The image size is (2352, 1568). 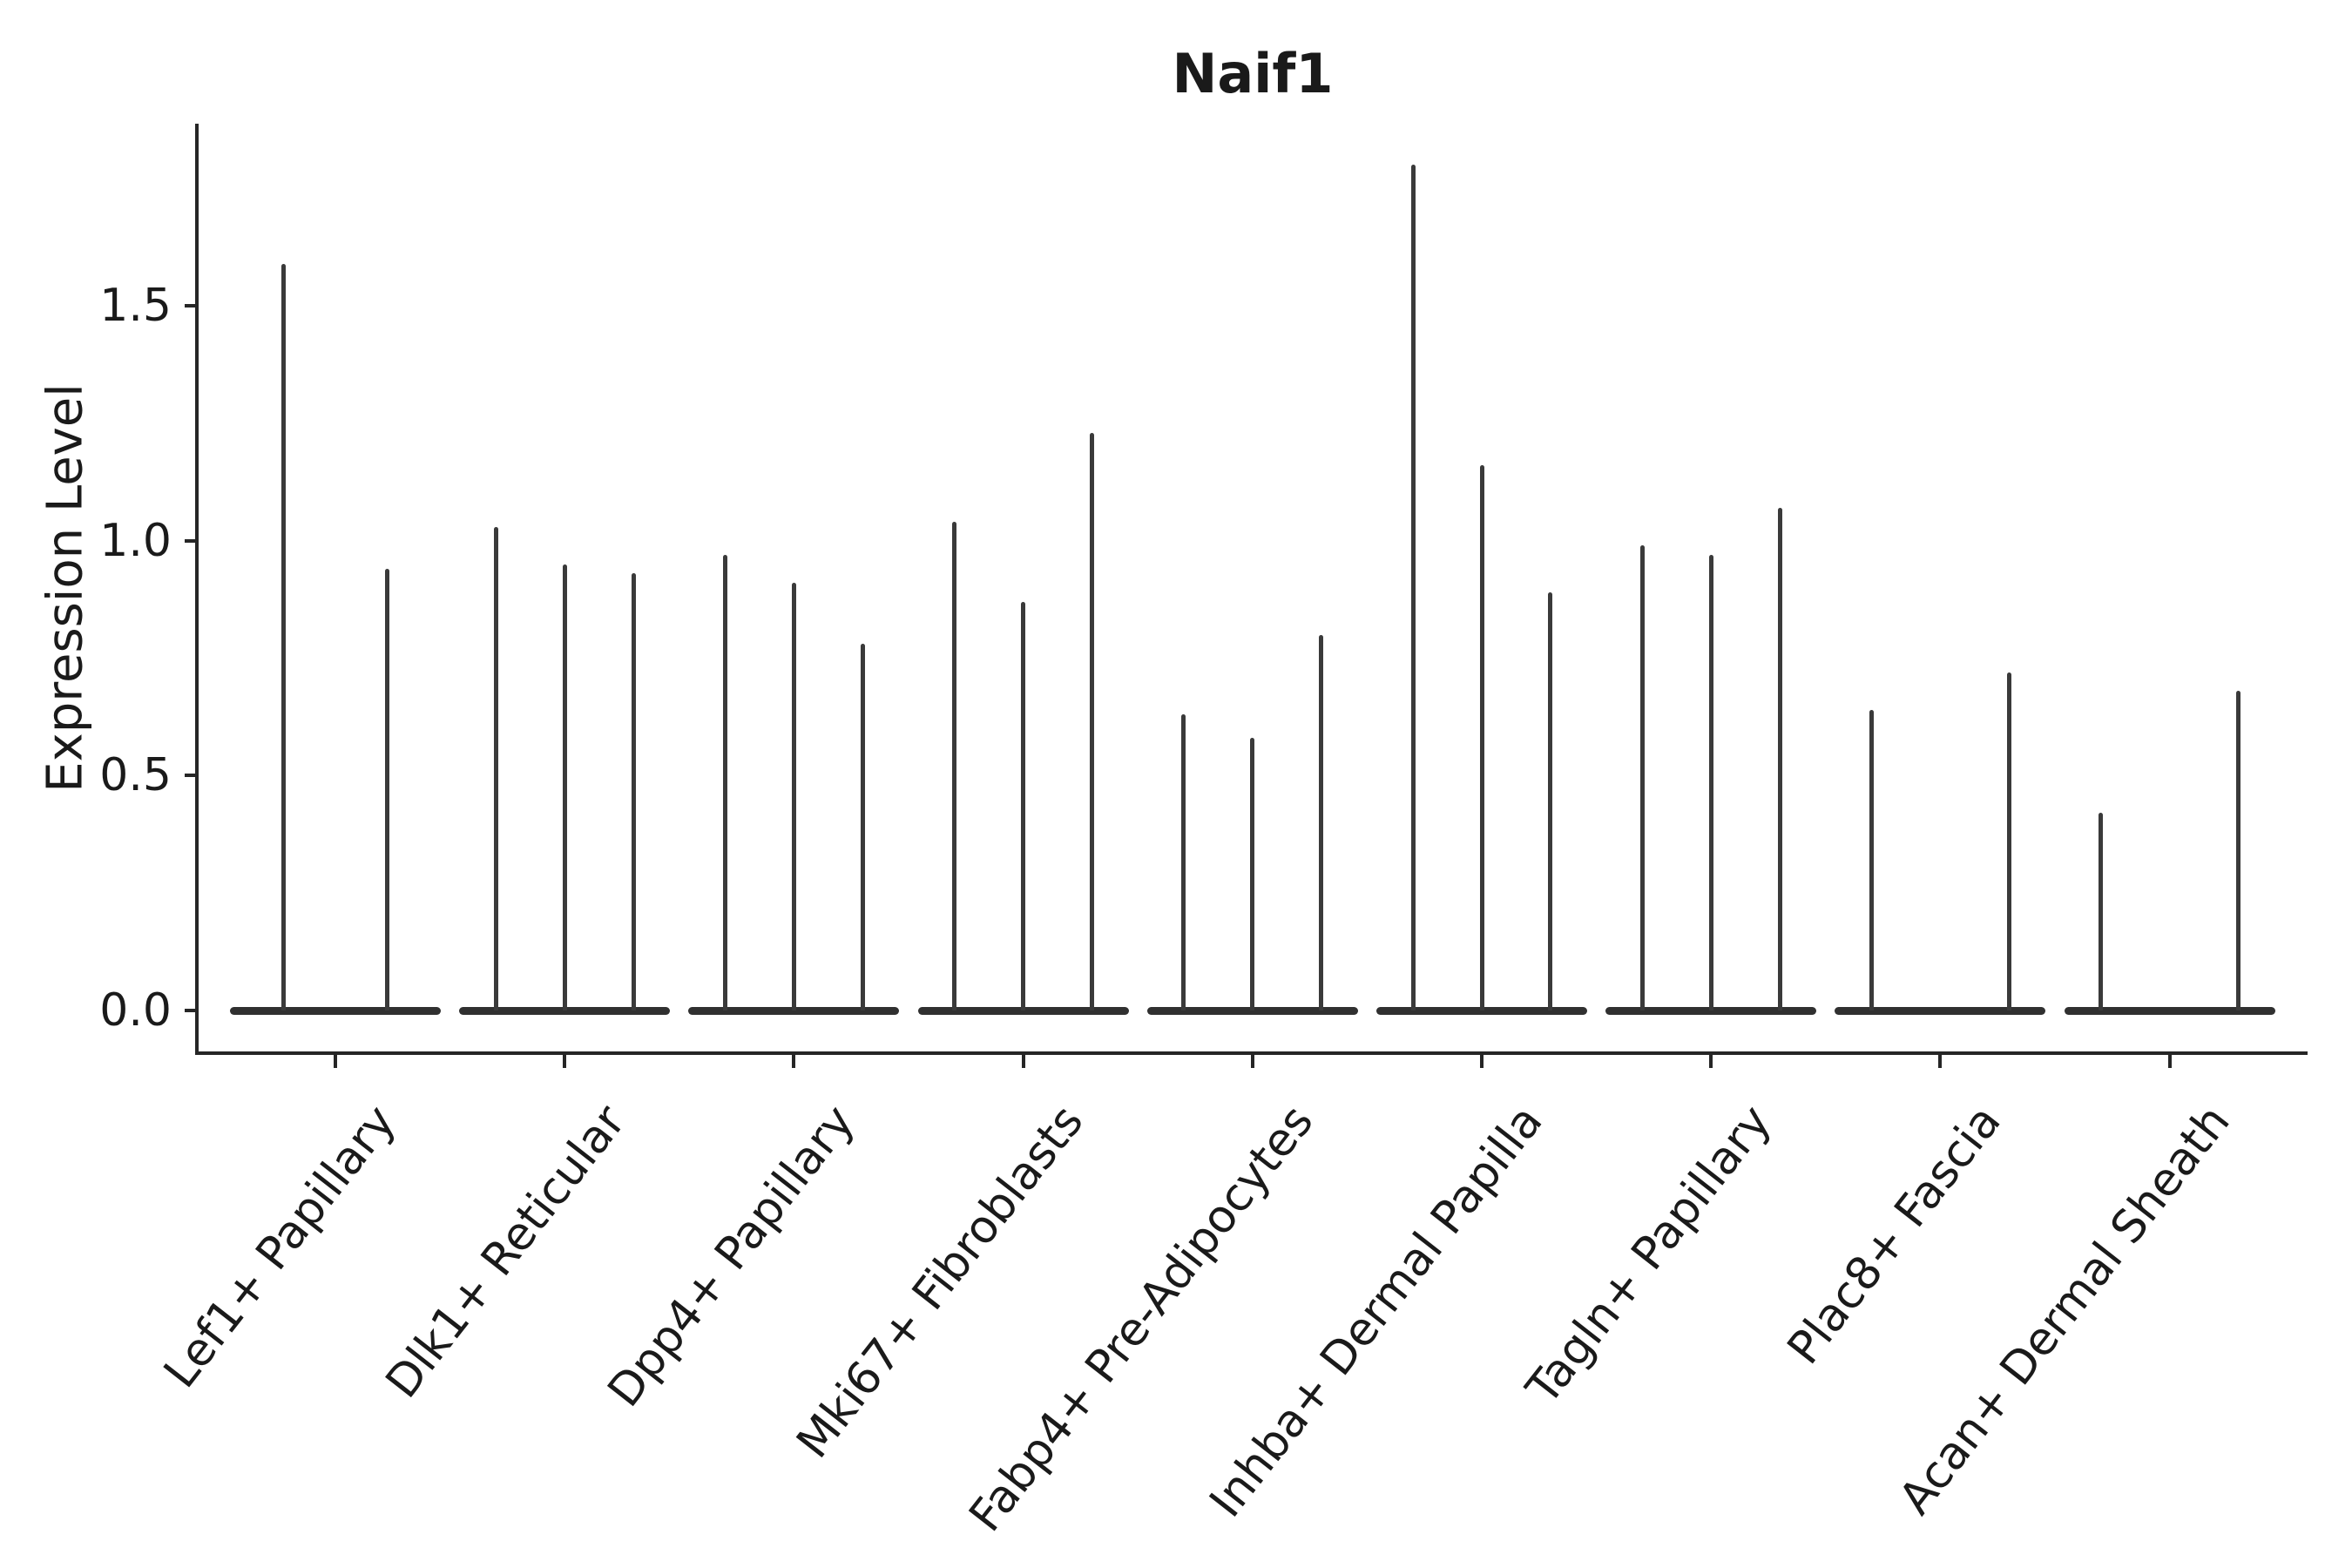 I want to click on y-tick-label: 1.5, so click(x=135, y=306).